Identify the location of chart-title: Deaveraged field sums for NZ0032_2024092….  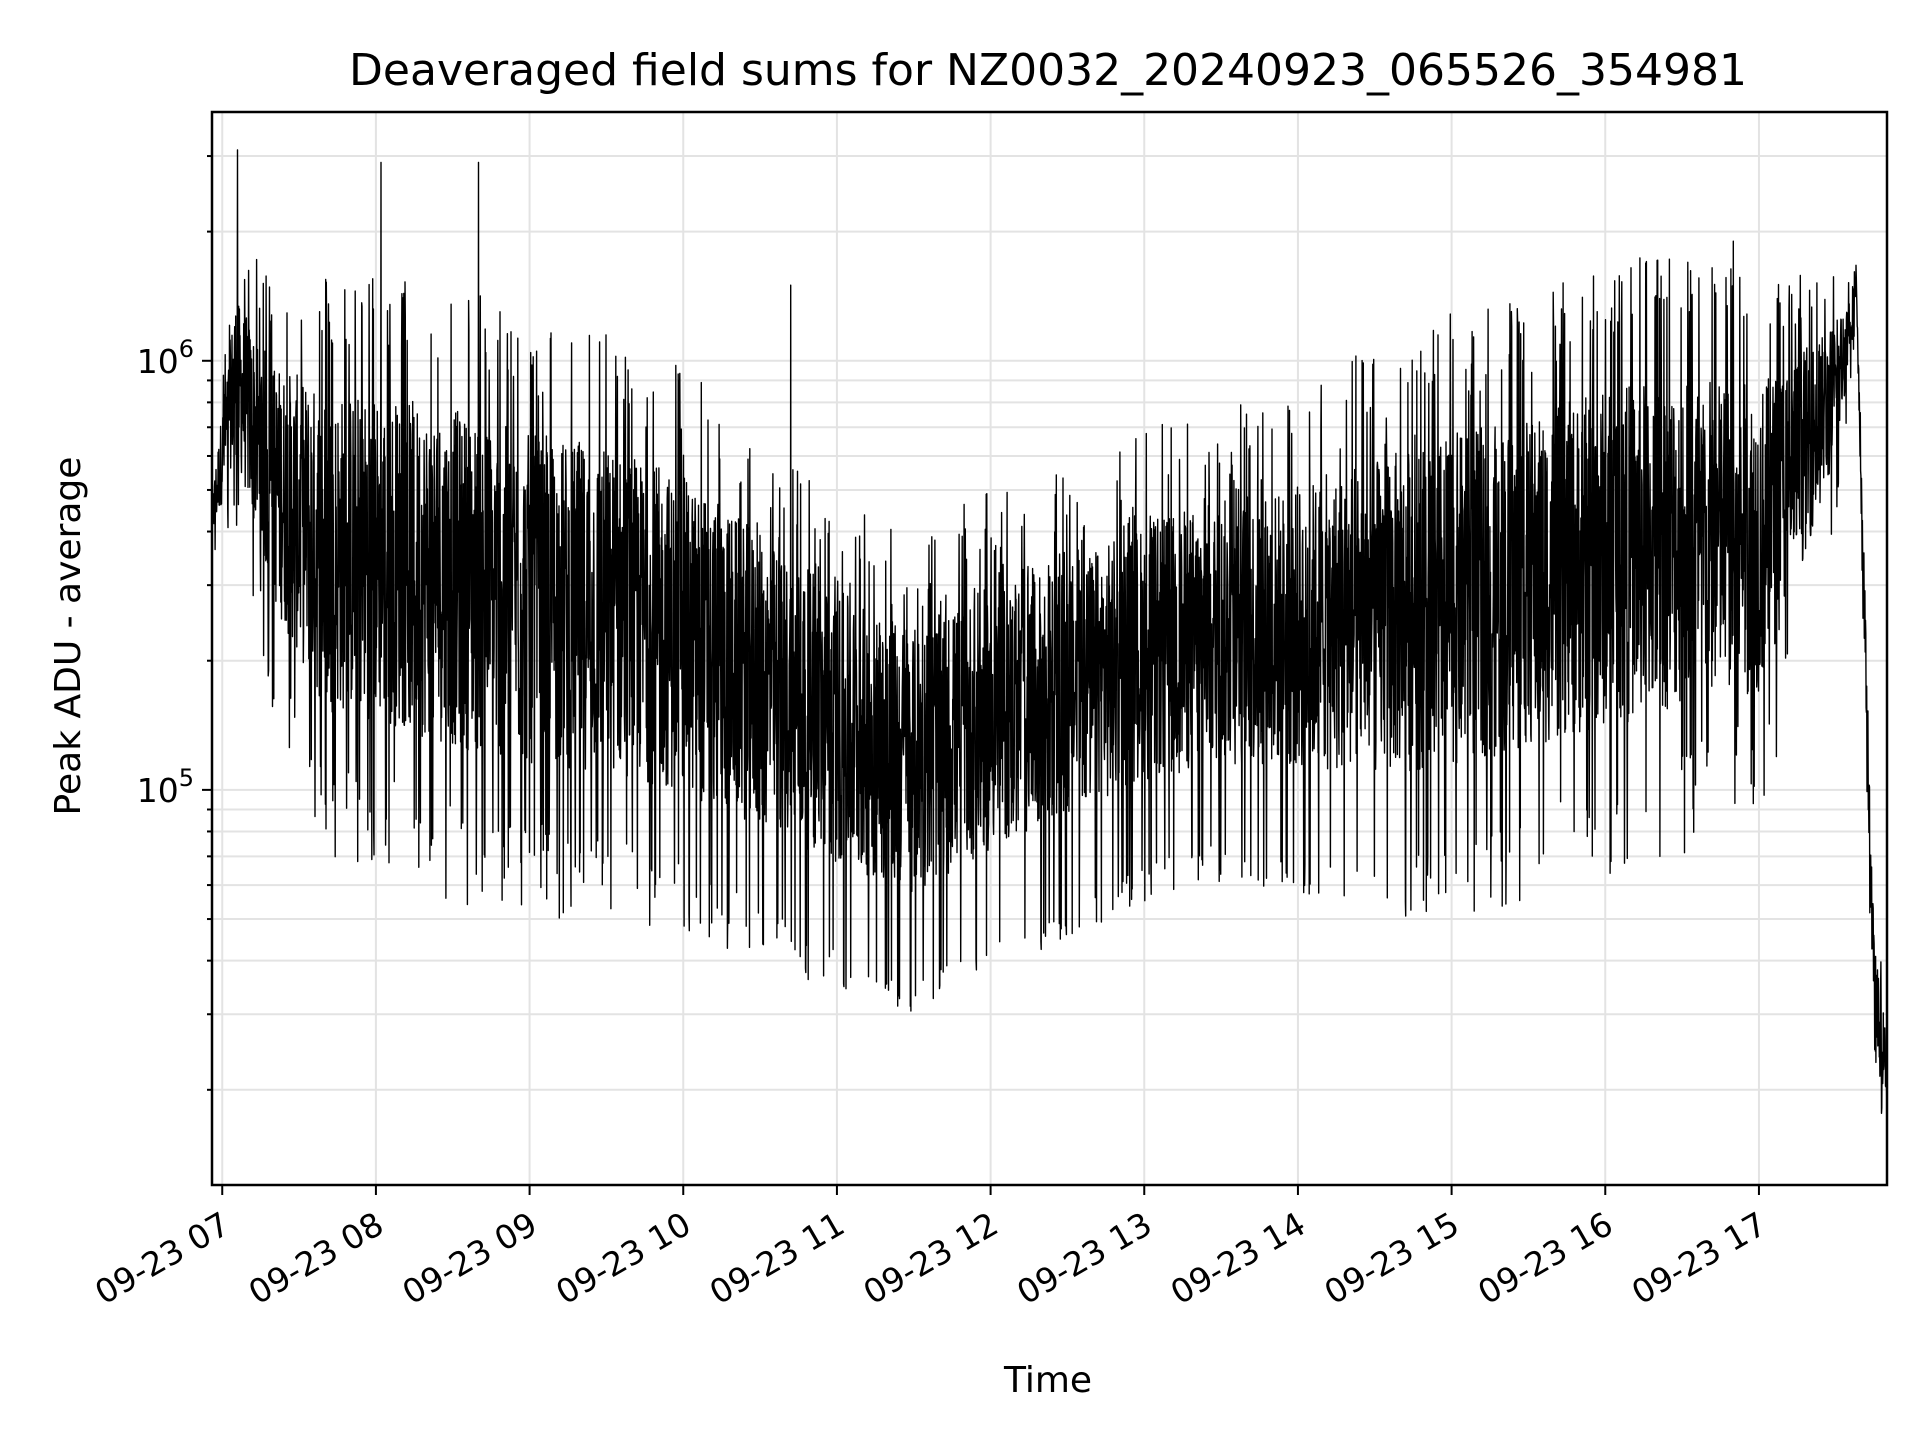
(1048, 70).